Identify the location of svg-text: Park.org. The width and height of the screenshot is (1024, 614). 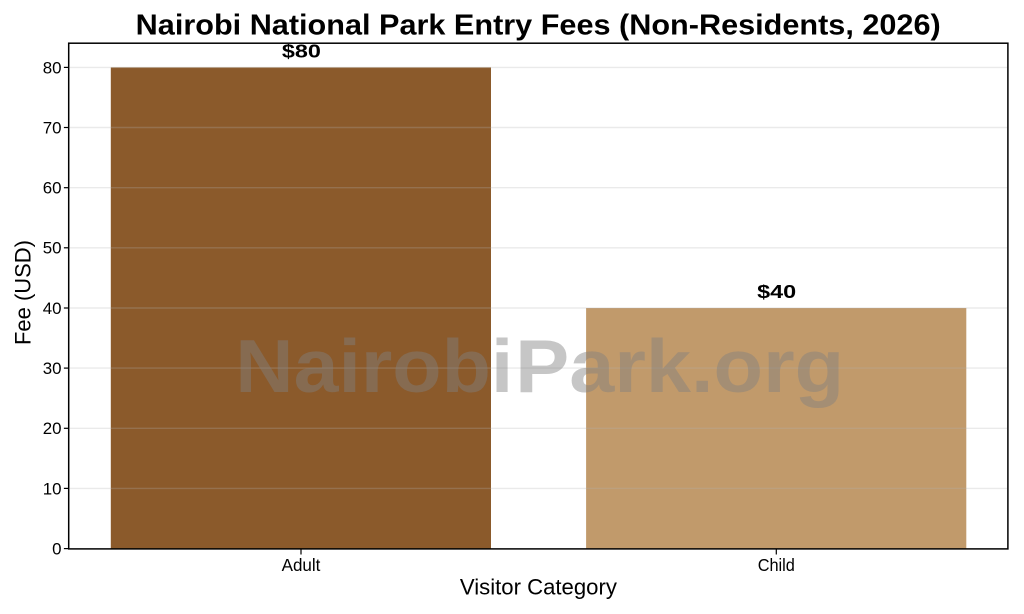
(679, 366).